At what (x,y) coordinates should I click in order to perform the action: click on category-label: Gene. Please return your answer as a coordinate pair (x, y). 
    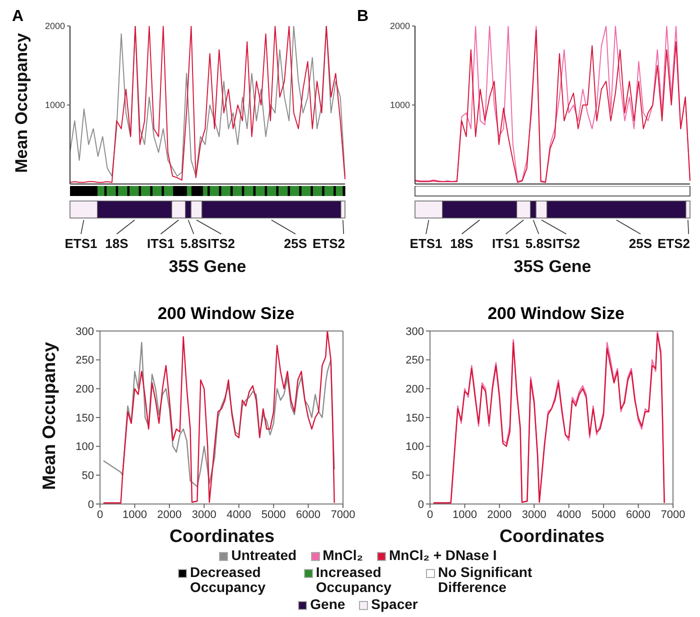
    Looking at the image, I should click on (328, 604).